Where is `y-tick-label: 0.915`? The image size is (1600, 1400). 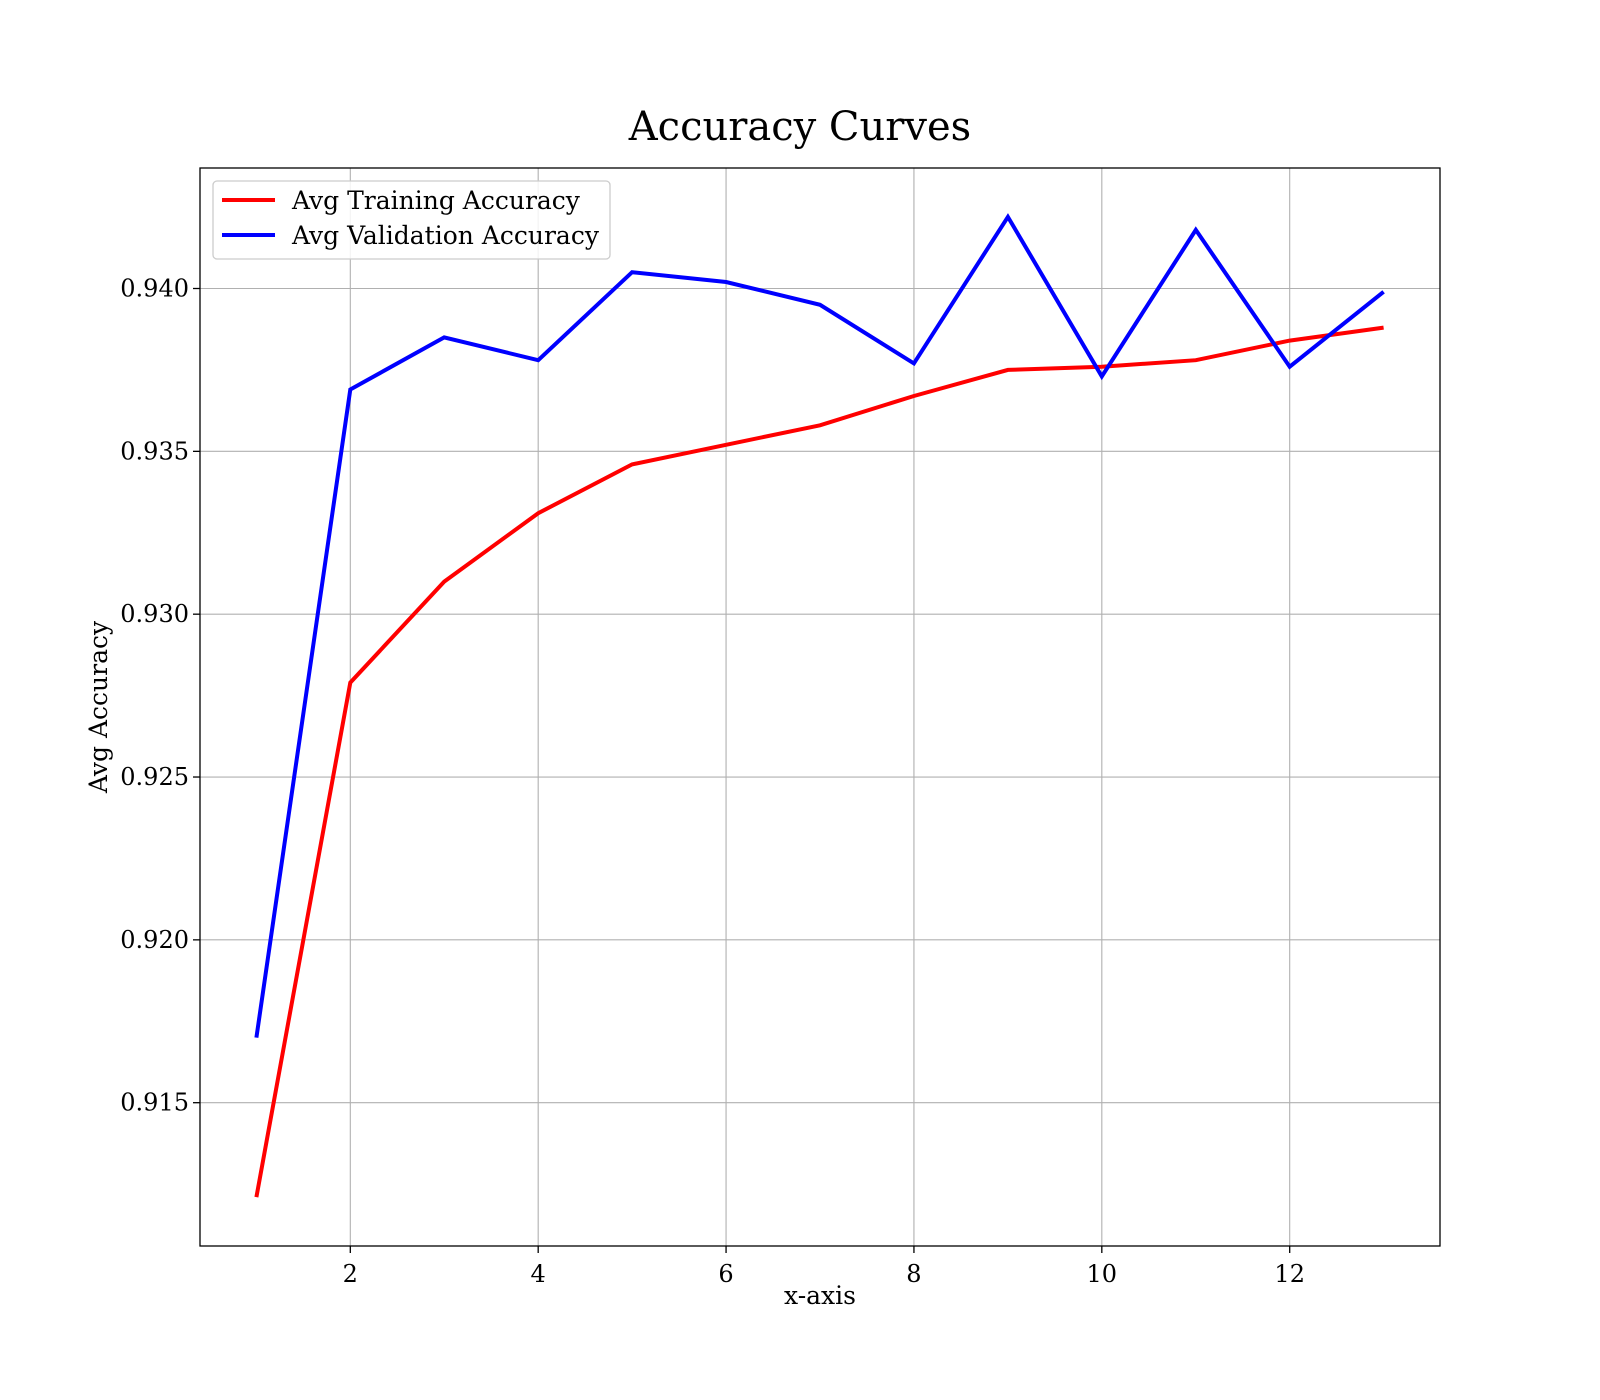
y-tick-label: 0.915 is located at coordinates (154, 1103).